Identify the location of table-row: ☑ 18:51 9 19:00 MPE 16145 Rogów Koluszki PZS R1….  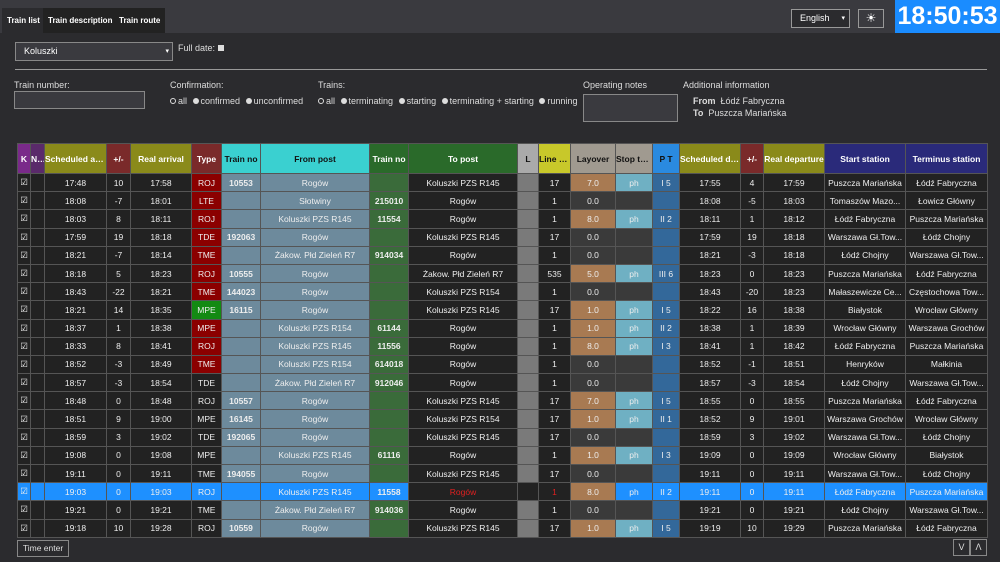
(502, 419).